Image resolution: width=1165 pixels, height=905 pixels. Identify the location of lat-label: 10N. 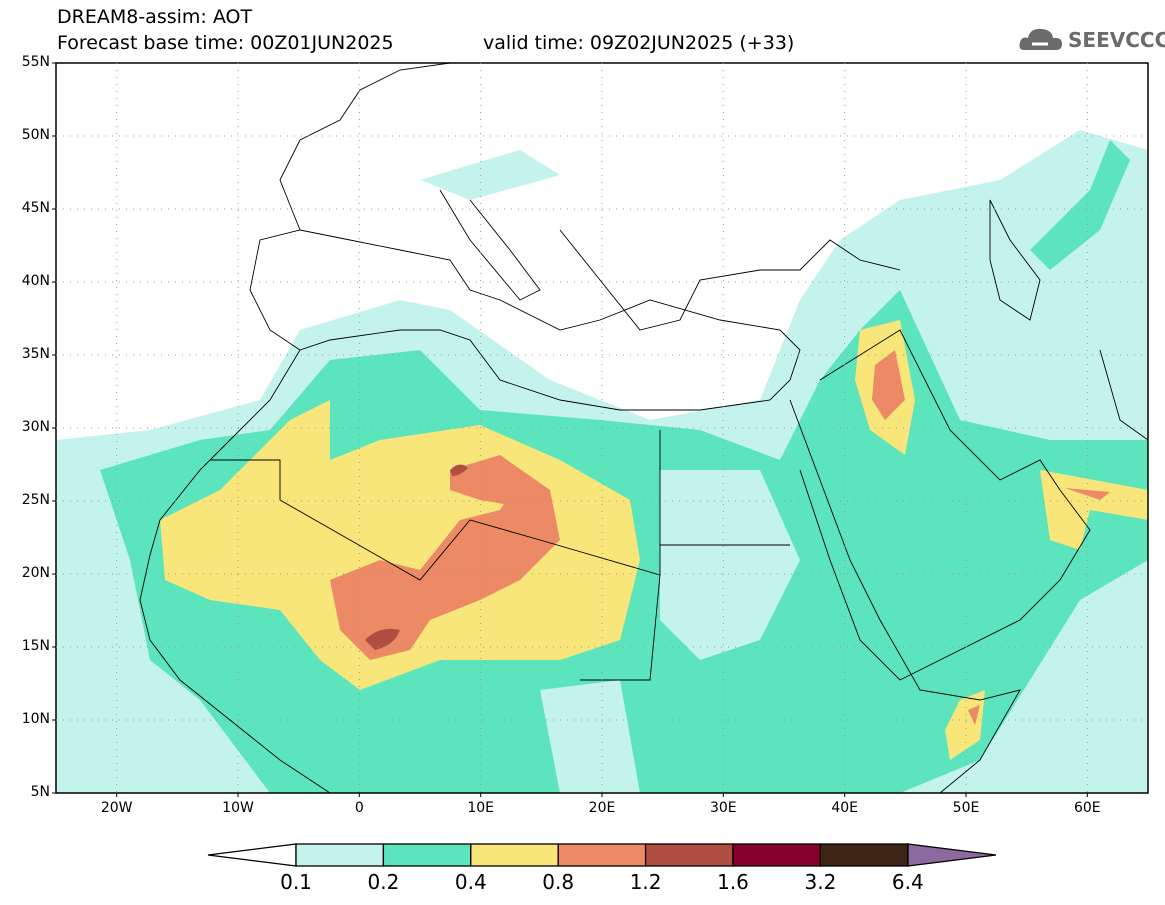
(35, 719).